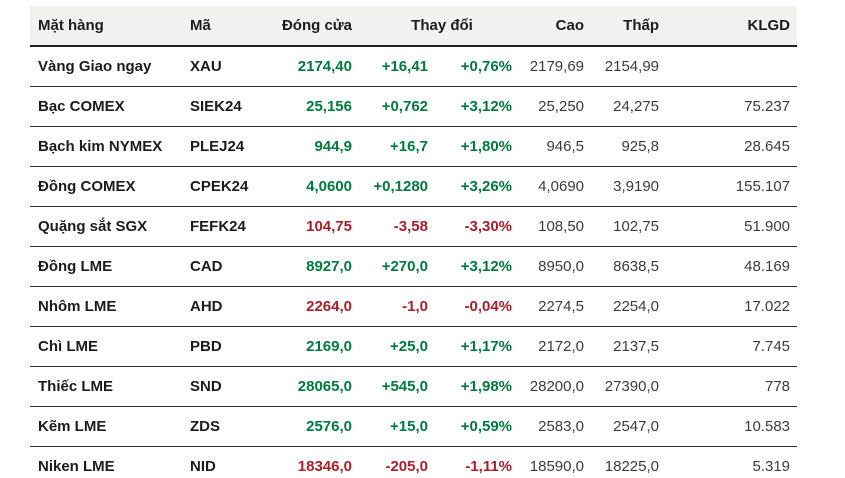  Describe the element at coordinates (235, 106) in the screenshot. I see `code-cell: SIEK24` at that location.